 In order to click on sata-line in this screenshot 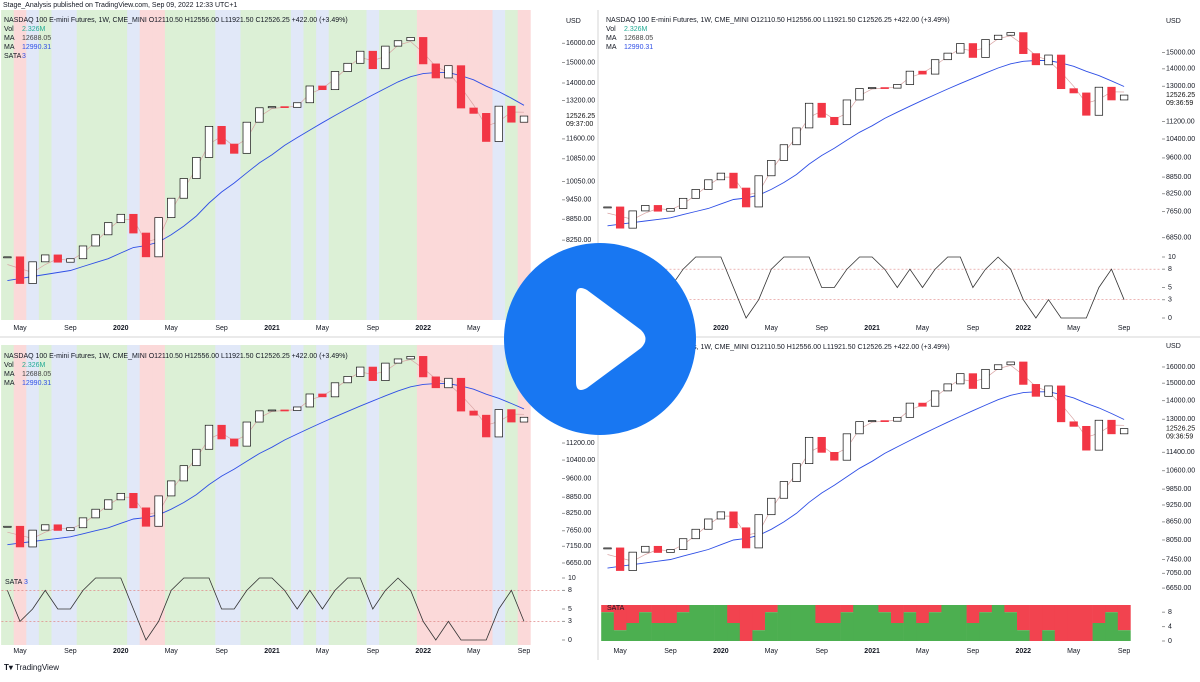, I will do `click(866, 287)`.